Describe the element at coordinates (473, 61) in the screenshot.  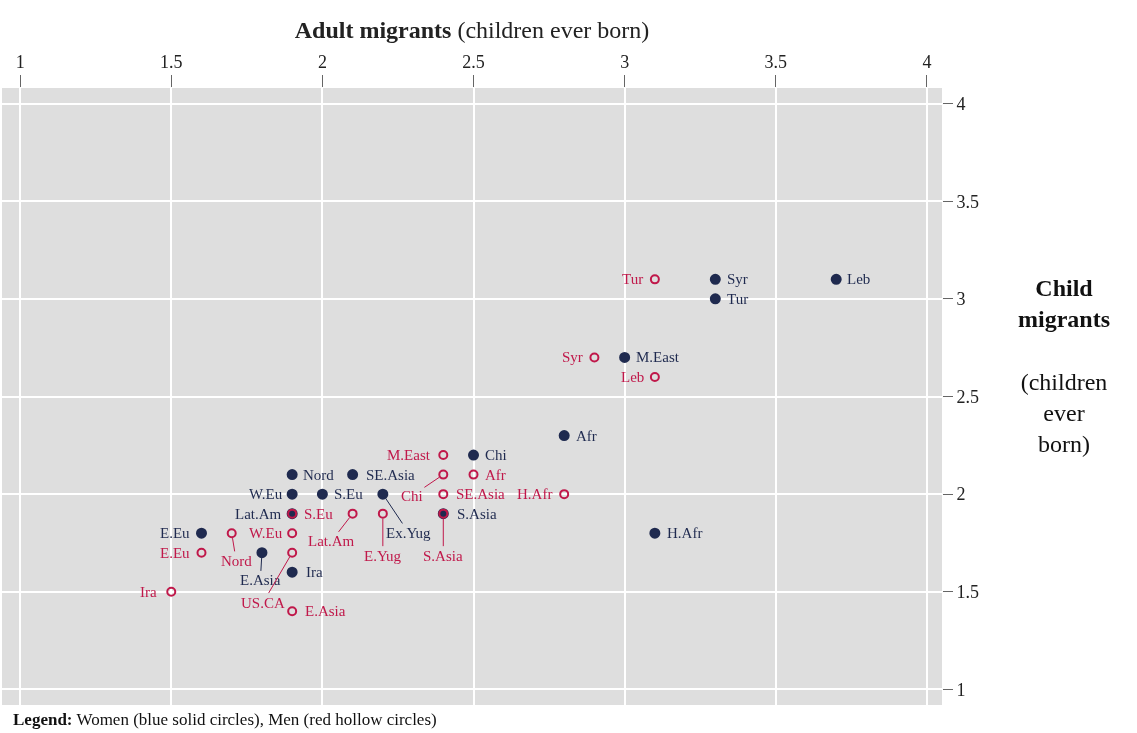
I see `x-tick-label: 2.5` at that location.